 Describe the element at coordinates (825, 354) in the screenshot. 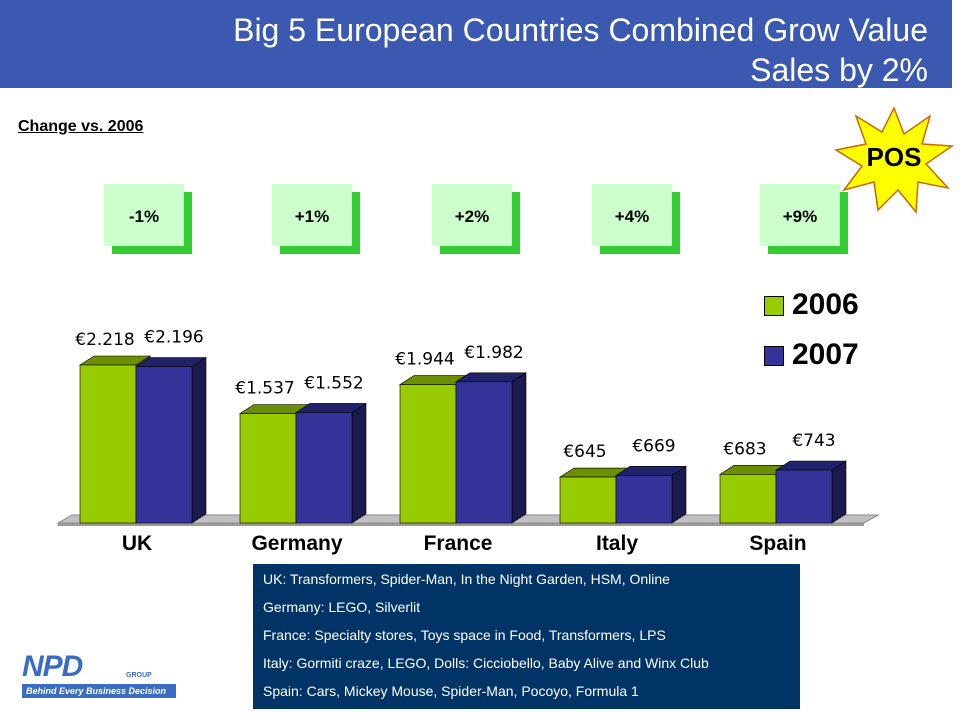

I see `legend-label-2007: 2007` at that location.